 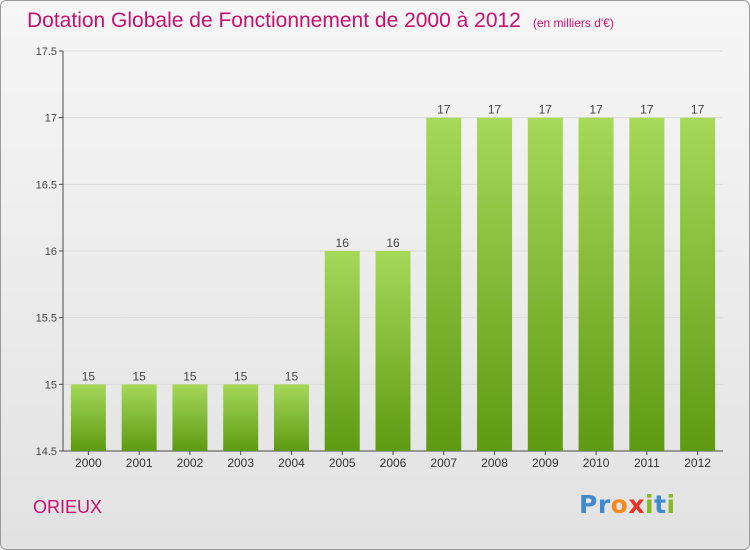 I want to click on commune-name: ORIEUX, so click(x=68, y=507).